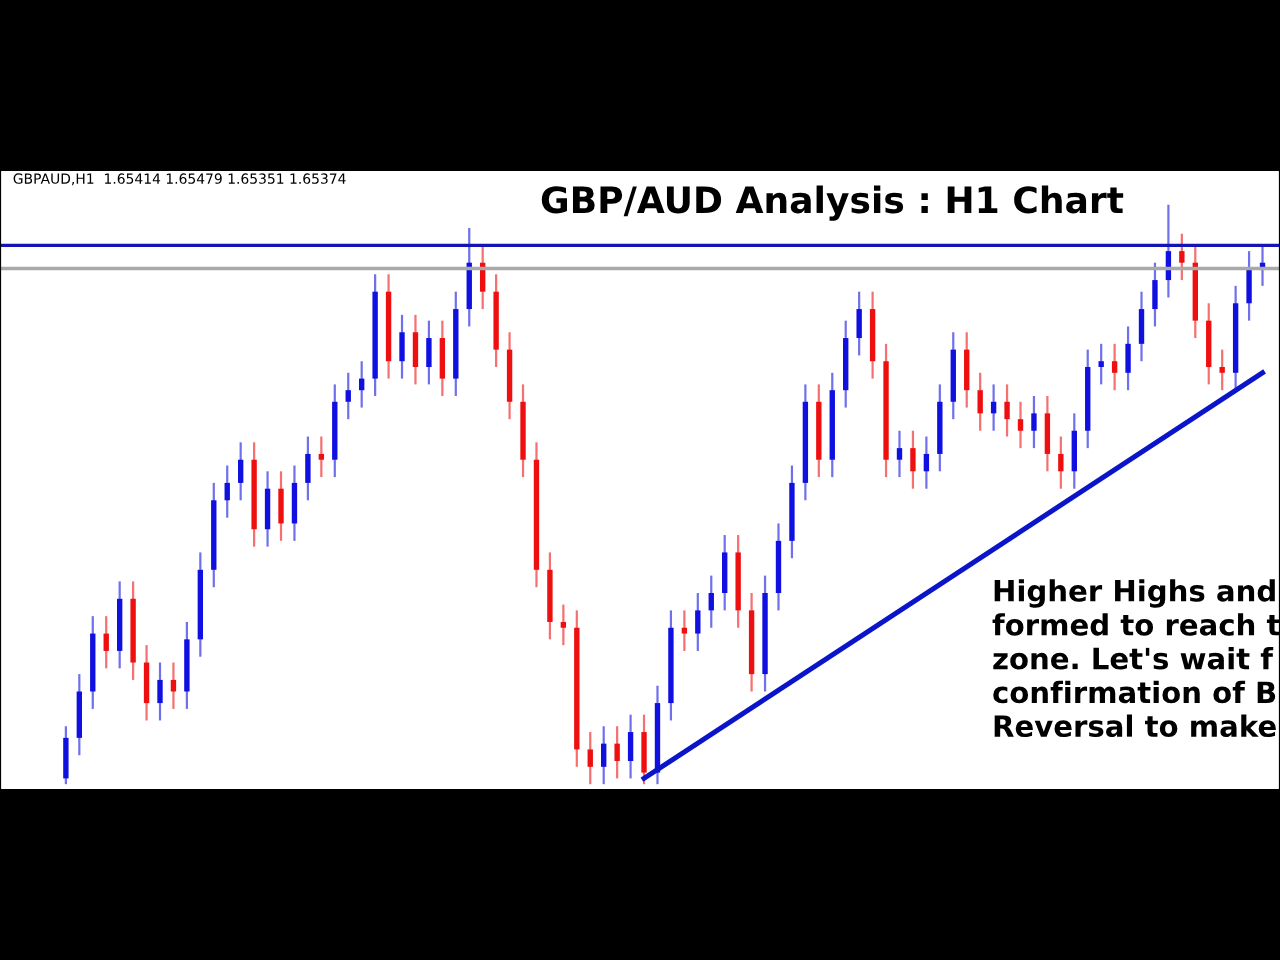  I want to click on annotation: Higher Highs and formed to reach t zone. Let's wait f confirmation of B Reversal to make, so click(1136, 658).